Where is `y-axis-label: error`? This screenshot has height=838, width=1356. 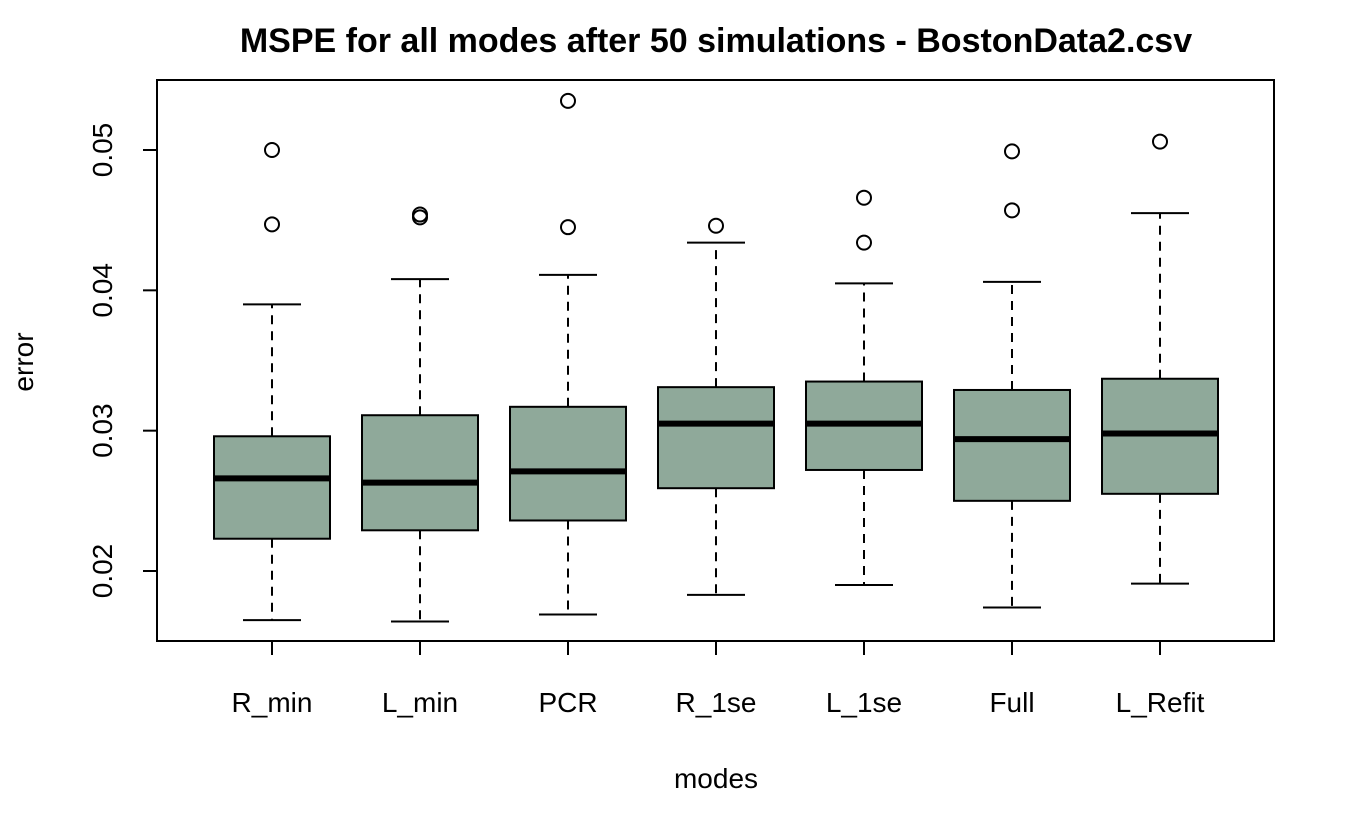 y-axis-label: error is located at coordinates (23, 361).